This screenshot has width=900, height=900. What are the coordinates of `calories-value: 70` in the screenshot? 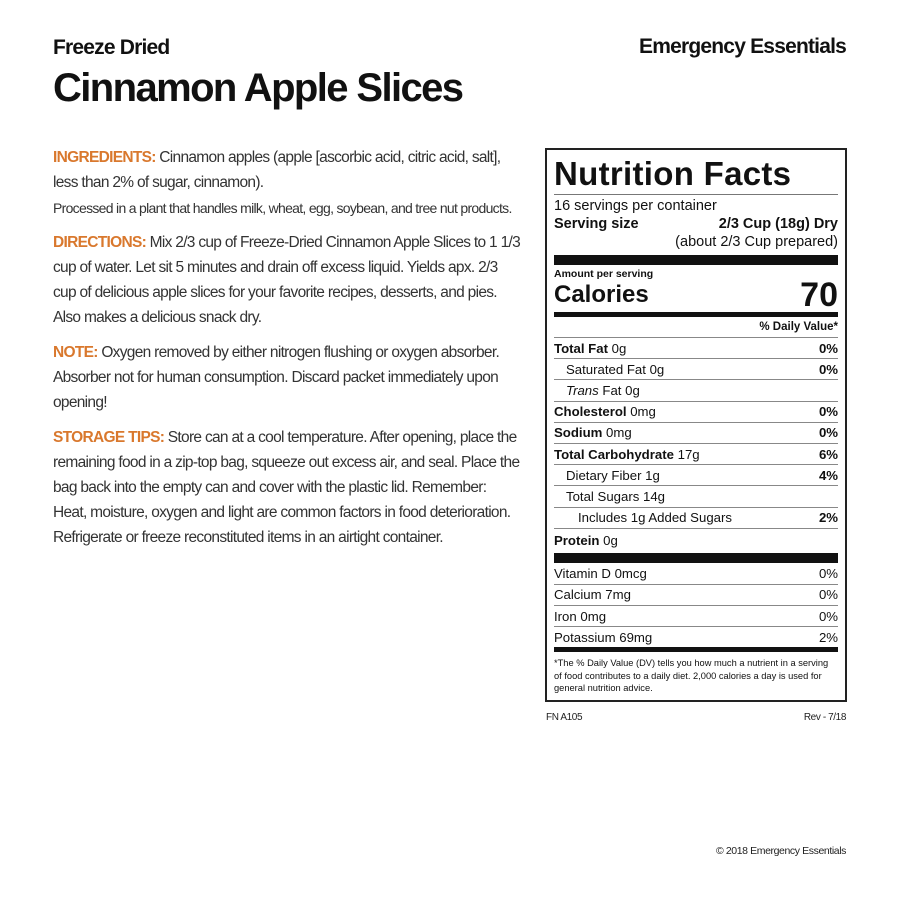 It's located at (819, 295).